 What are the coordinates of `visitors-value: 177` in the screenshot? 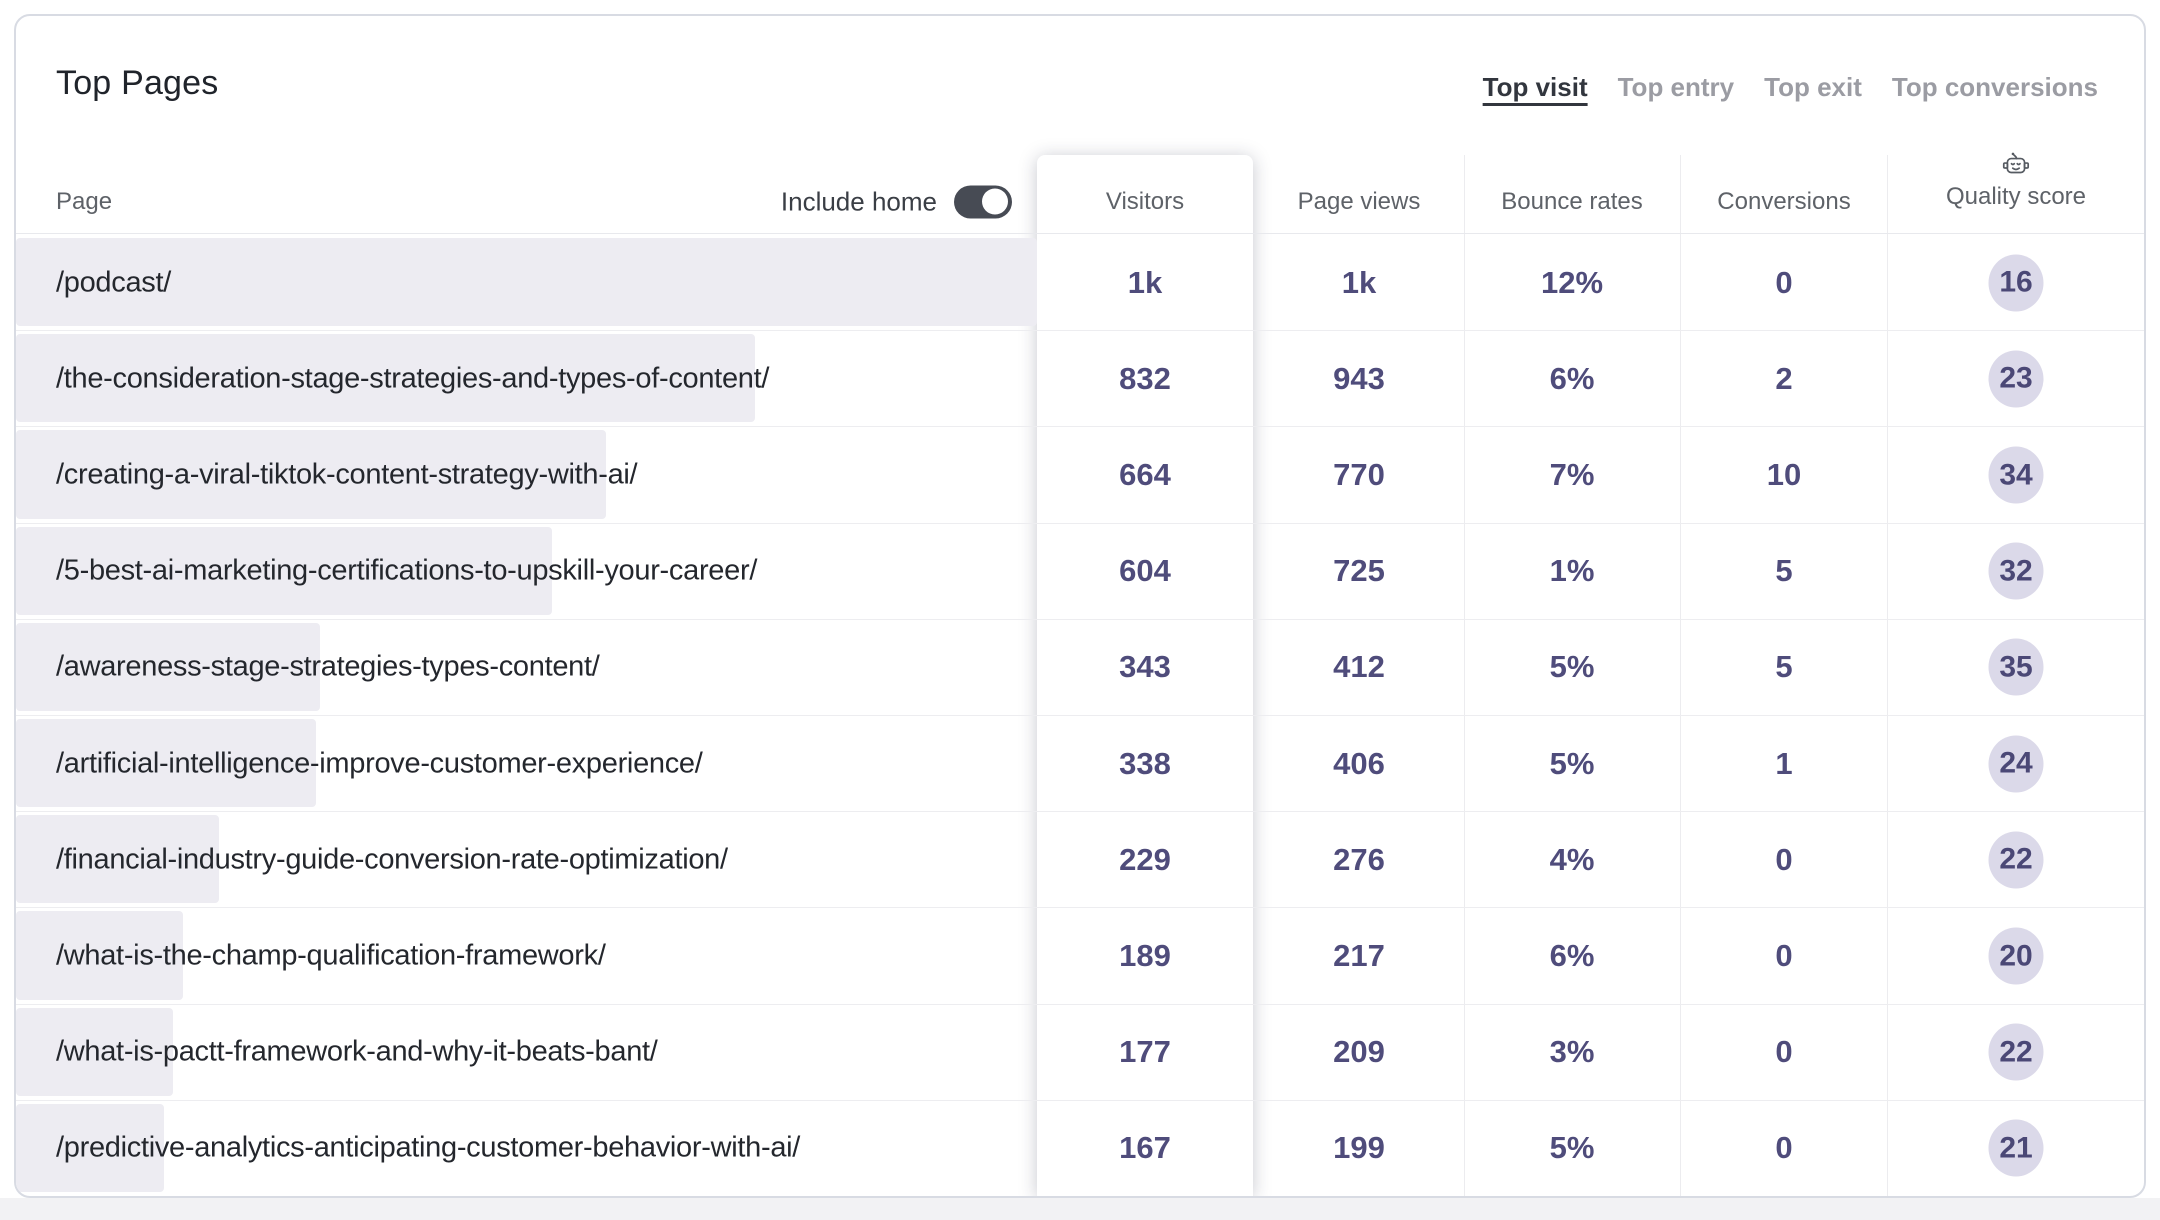 It's located at (1145, 1052).